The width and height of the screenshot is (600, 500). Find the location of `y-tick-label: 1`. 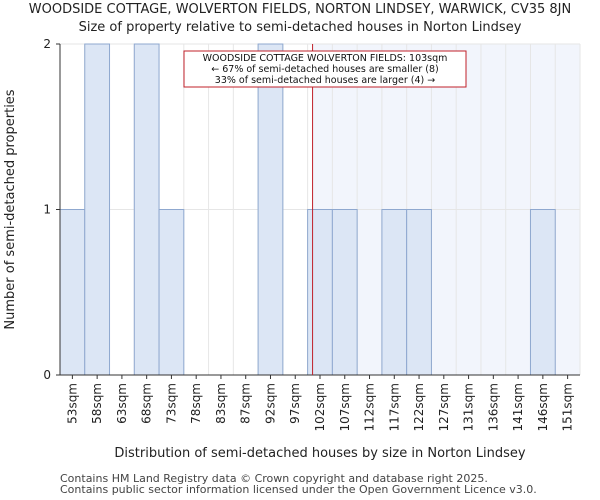

y-tick-label: 1 is located at coordinates (47, 210).